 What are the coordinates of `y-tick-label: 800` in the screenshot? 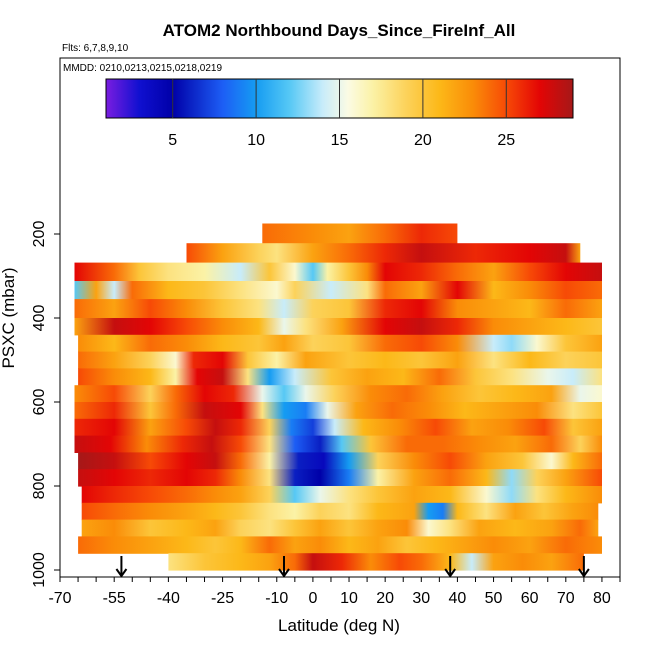 It's located at (39, 486).